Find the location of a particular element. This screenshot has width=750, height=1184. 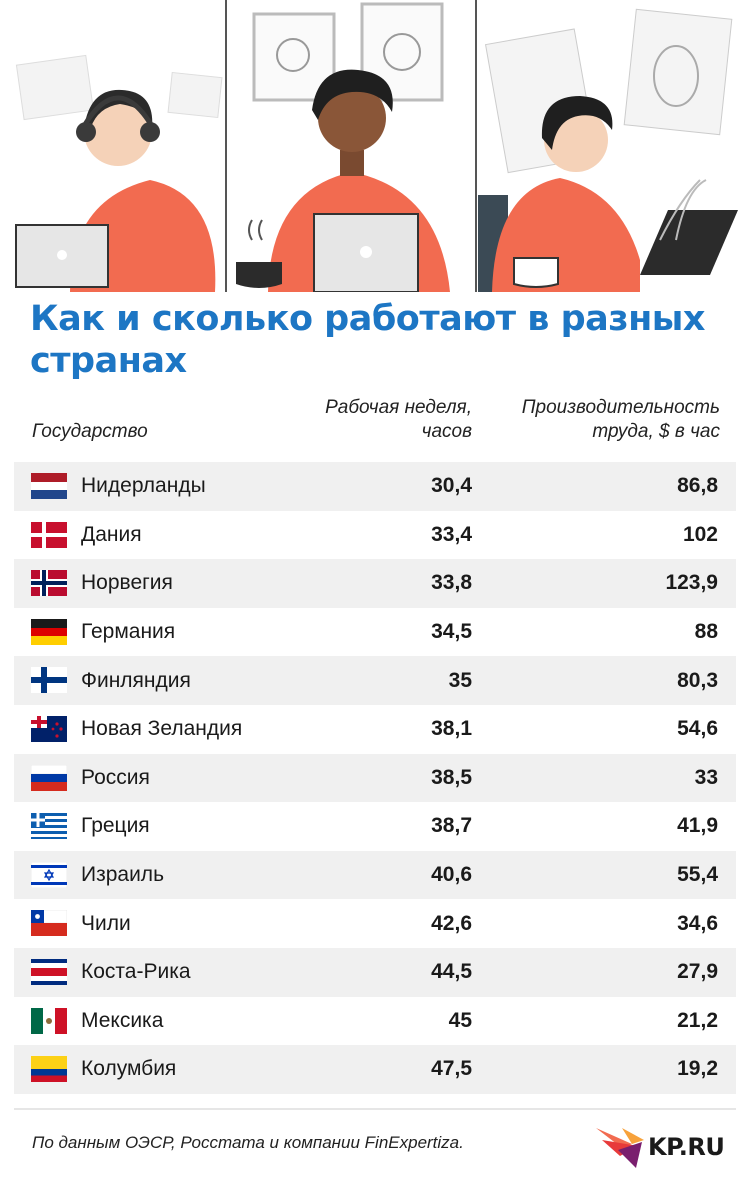

productivity-value: 34,6 is located at coordinates (697, 923).